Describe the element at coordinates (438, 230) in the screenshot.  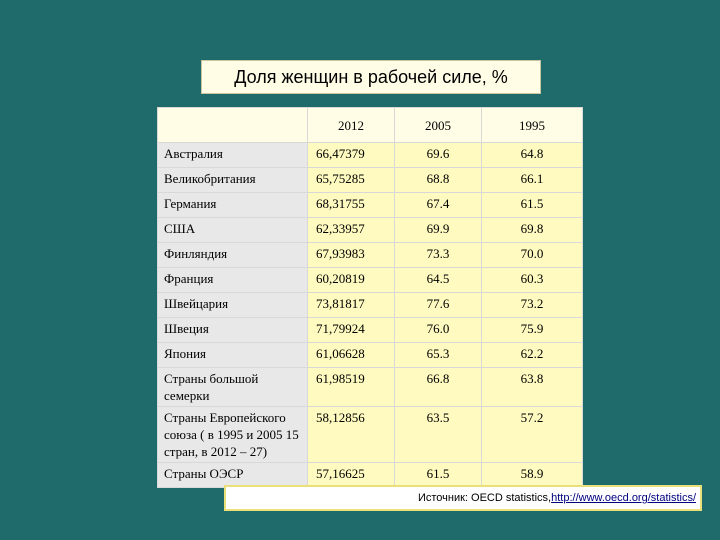
I see `value-cell-2005: 69.9` at that location.